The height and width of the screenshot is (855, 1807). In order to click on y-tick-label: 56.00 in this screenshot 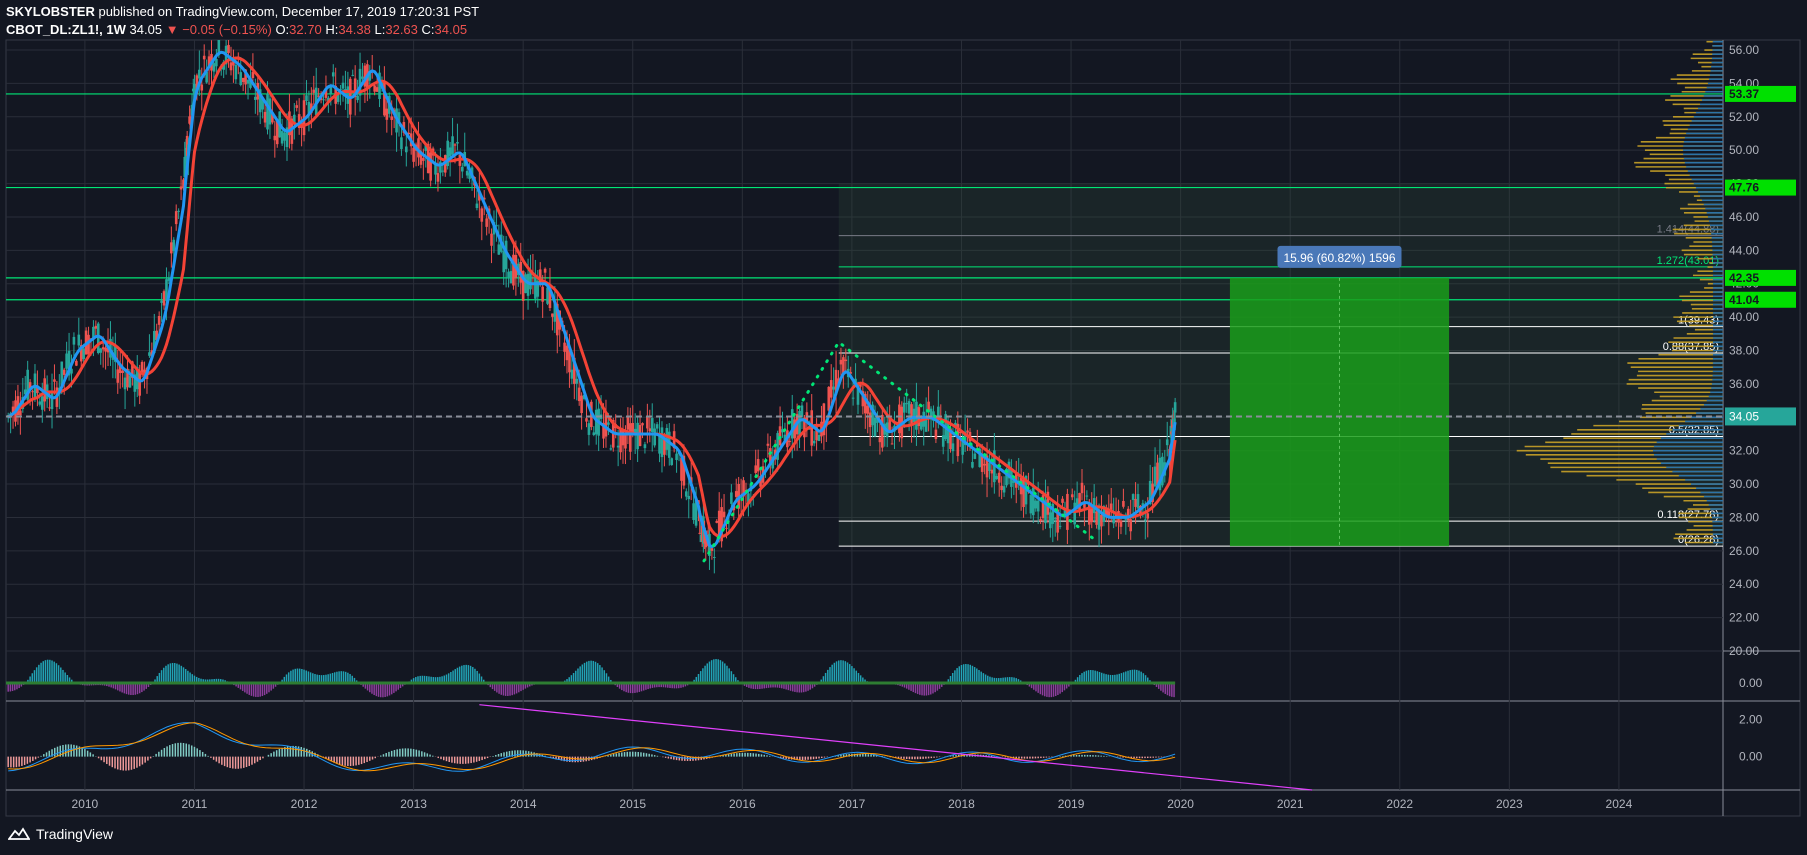, I will do `click(1744, 50)`.